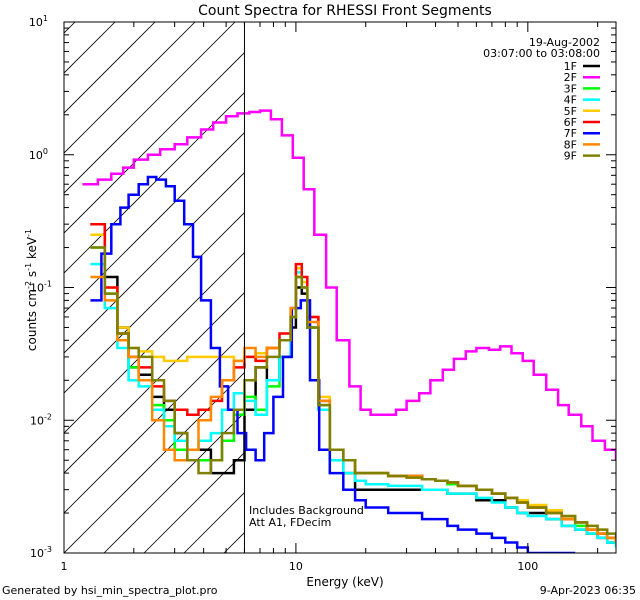 The height and width of the screenshot is (600, 640). Describe the element at coordinates (588, 590) in the screenshot. I see `footer-timestamp: 9-Apr-2023 06:35` at that location.